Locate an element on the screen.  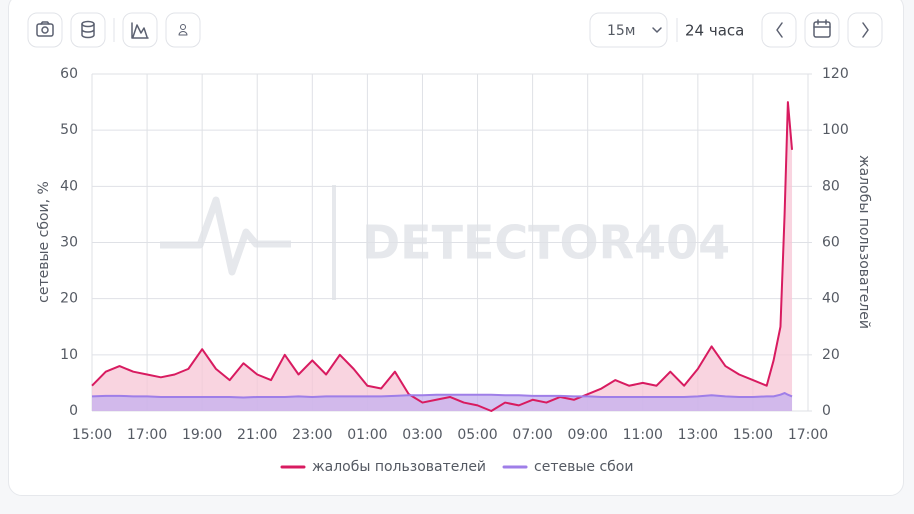
camera-button is located at coordinates (45, 30).